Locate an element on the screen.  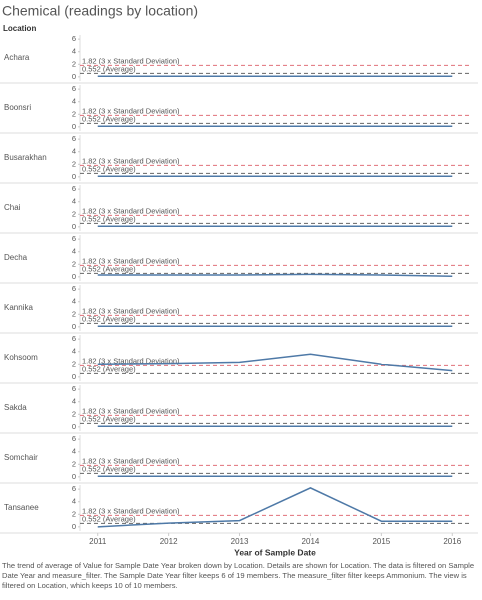
row-label: Busarakhan is located at coordinates (25, 157).